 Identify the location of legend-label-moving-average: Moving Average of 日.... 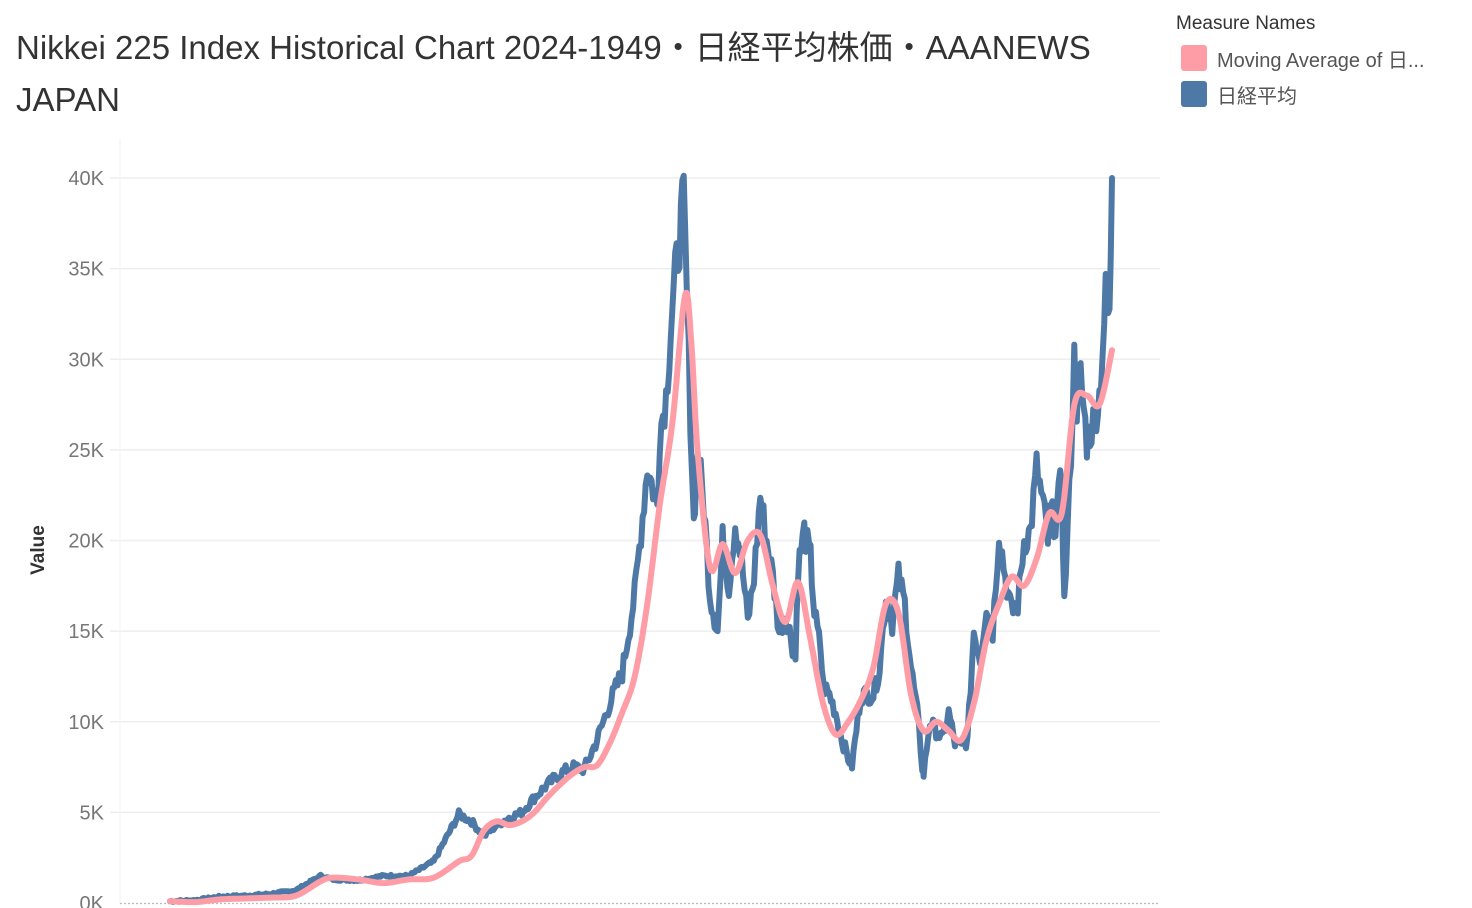
(1321, 60).